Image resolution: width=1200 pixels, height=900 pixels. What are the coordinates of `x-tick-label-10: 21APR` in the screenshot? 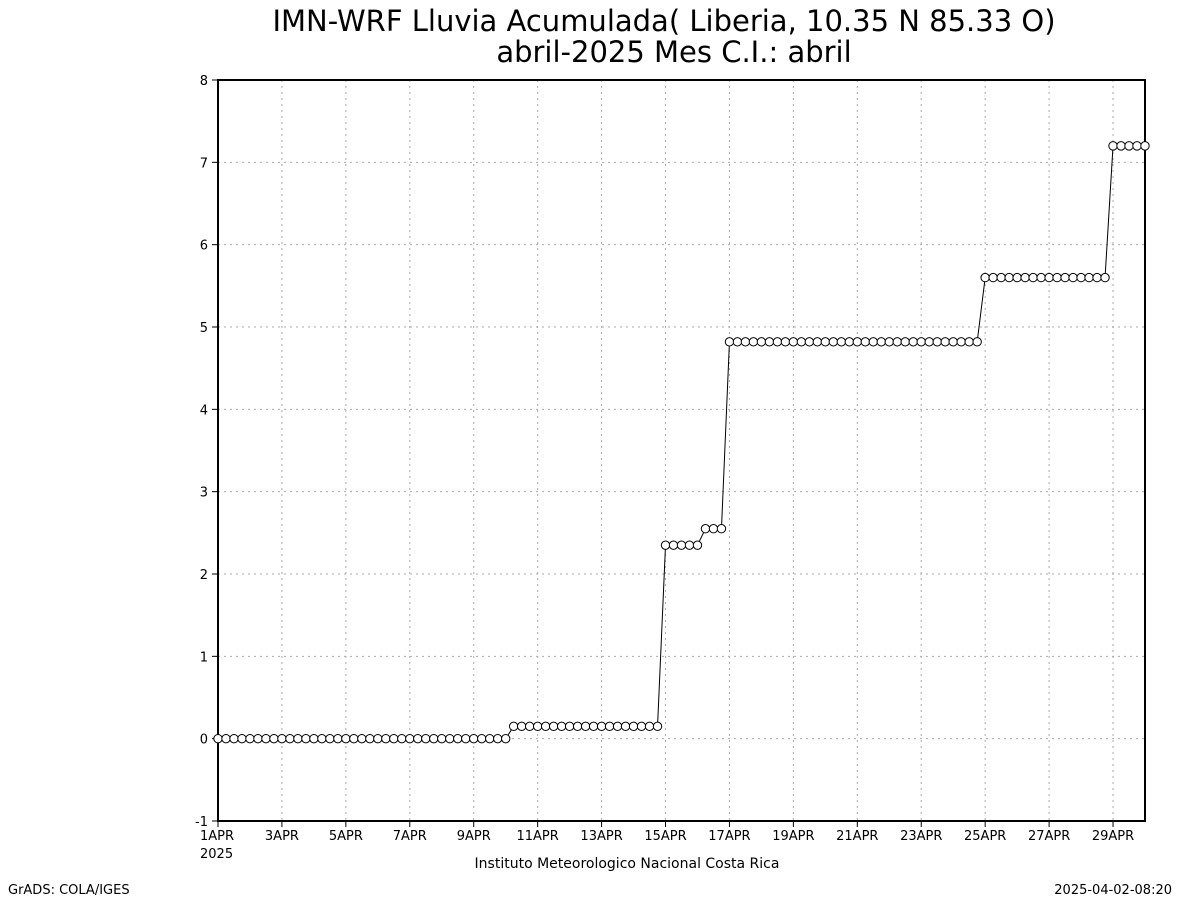 It's located at (857, 836).